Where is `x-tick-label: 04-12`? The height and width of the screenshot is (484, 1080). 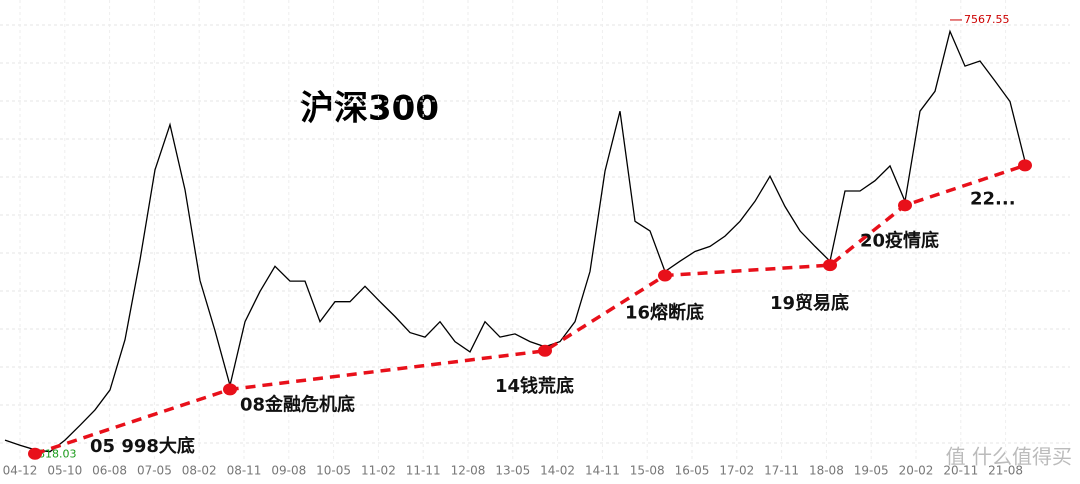
x-tick-label: 04-12 is located at coordinates (20, 471).